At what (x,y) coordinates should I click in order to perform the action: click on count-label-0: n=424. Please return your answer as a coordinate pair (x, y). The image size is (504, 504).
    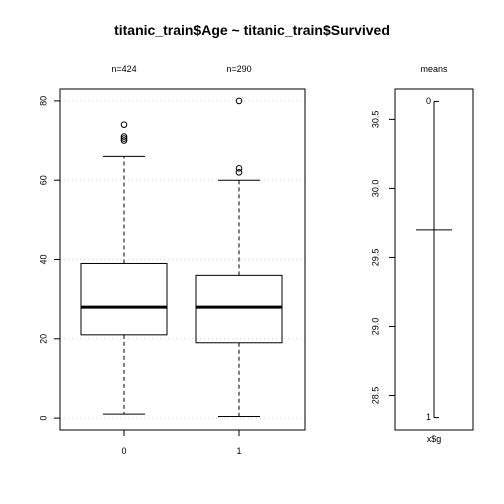
    Looking at the image, I should click on (123, 69).